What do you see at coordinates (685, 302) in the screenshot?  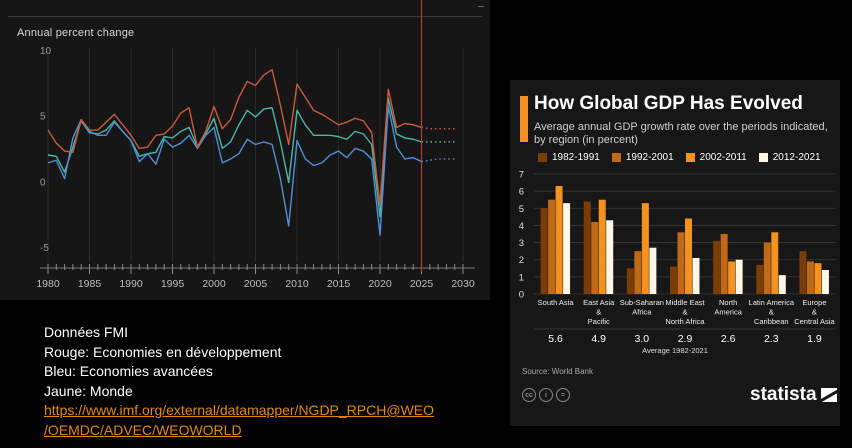 I see `category-label: Middle East` at bounding box center [685, 302].